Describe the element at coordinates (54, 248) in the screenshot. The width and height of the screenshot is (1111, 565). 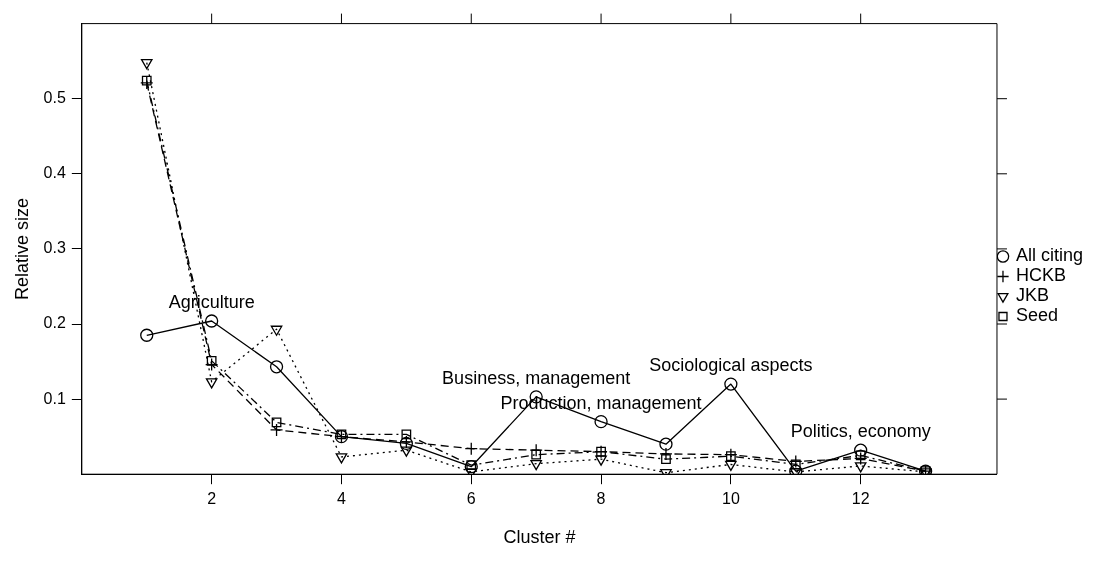
I see `y-tick-label: 0.3` at that location.